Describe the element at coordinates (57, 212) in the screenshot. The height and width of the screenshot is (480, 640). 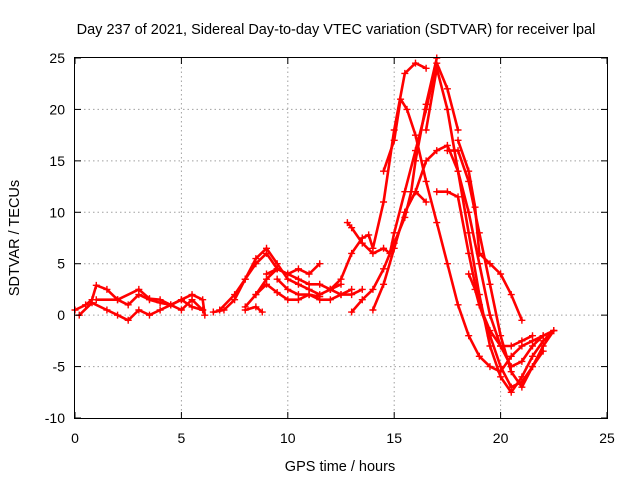
I see `y-tick-label: 10` at that location.